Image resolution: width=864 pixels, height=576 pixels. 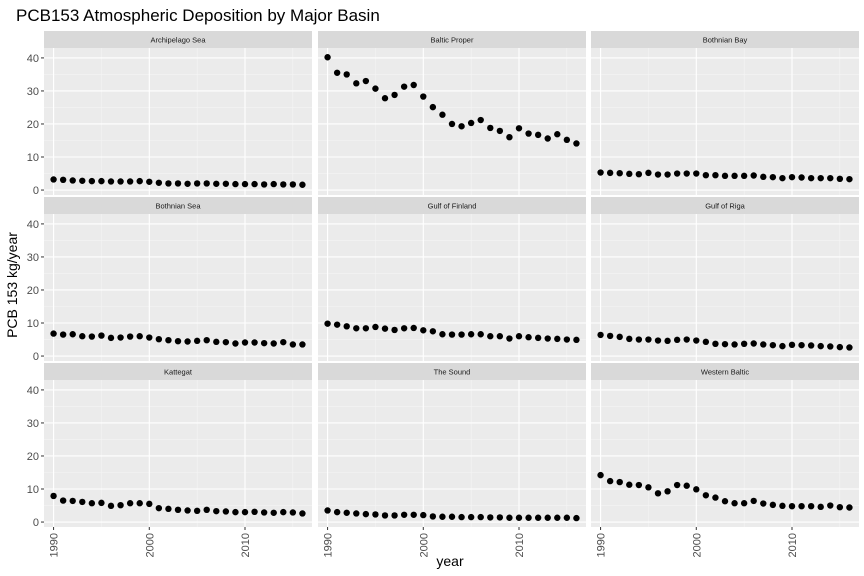 What do you see at coordinates (452, 372) in the screenshot?
I see `facet-label: The Sound` at bounding box center [452, 372].